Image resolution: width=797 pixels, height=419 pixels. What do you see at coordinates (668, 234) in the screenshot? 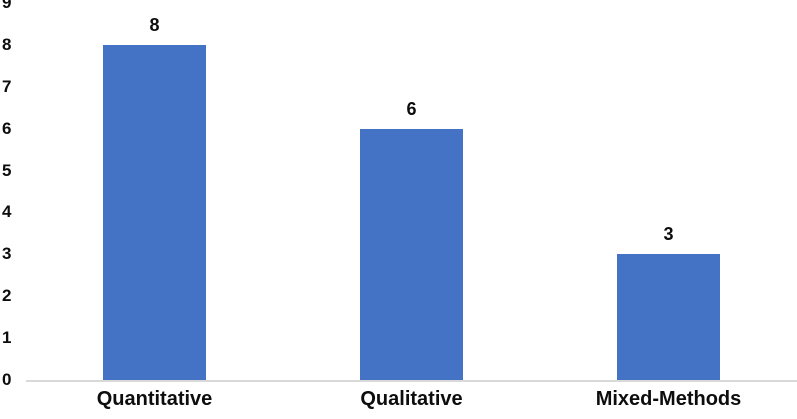
I see `bar-value-label: 3` at bounding box center [668, 234].